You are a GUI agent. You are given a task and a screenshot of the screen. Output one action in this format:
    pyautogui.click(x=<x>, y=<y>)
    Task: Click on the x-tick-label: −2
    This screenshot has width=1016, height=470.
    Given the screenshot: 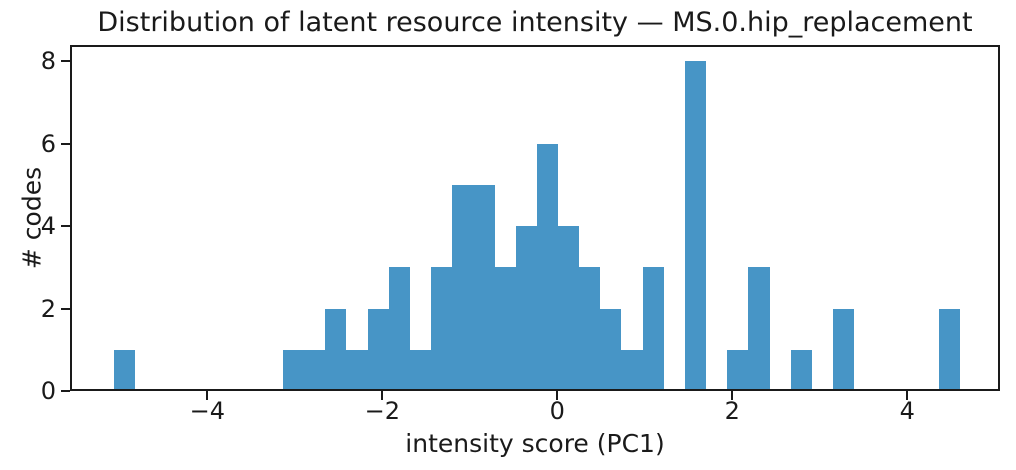 What is the action you would take?
    pyautogui.click(x=382, y=411)
    